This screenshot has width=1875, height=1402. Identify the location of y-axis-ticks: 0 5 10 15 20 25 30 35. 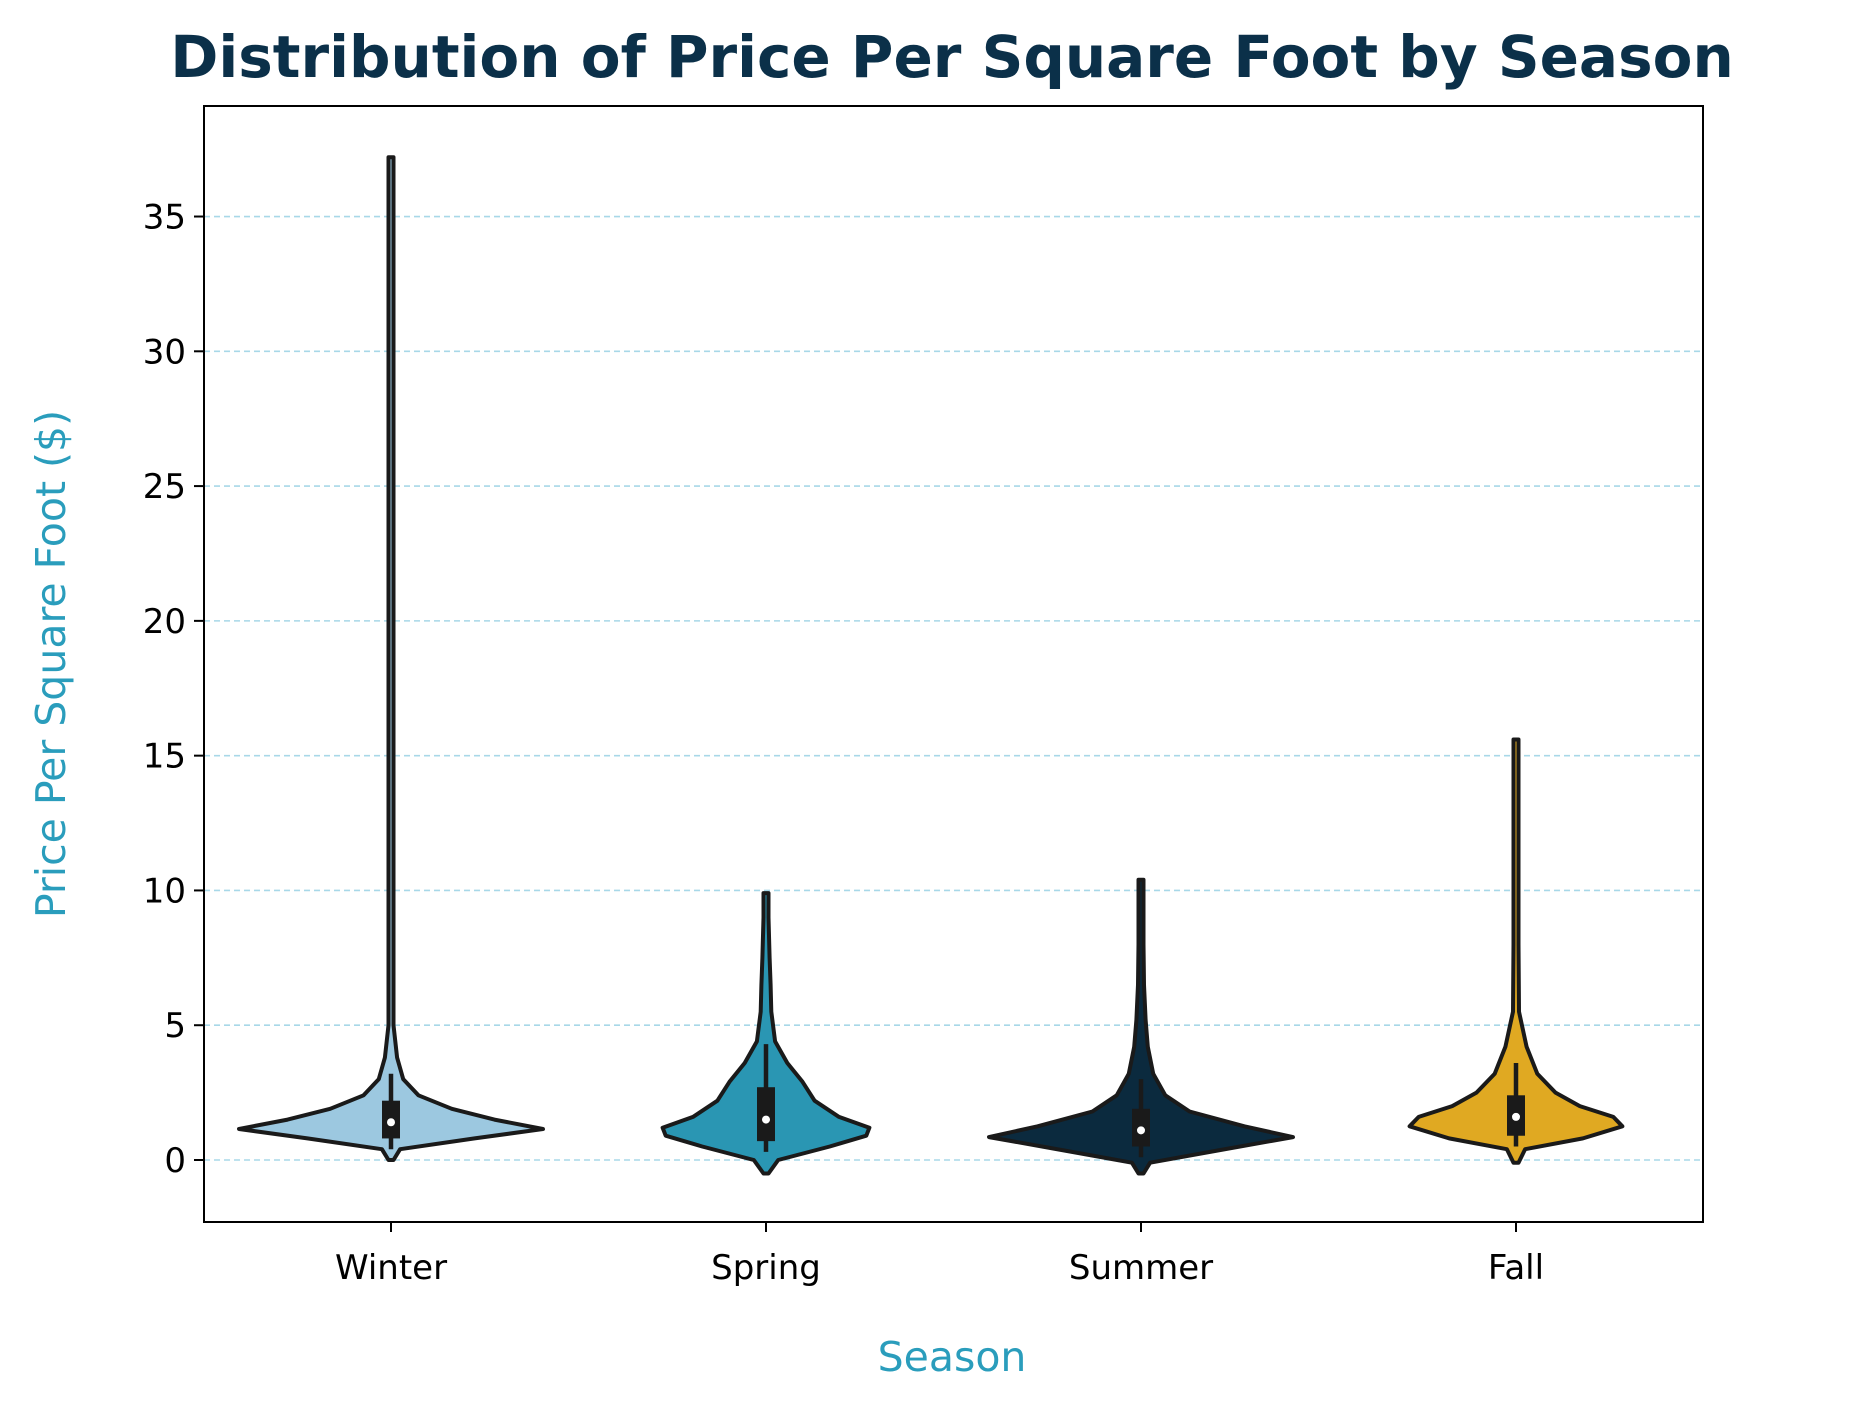
(173, 689).